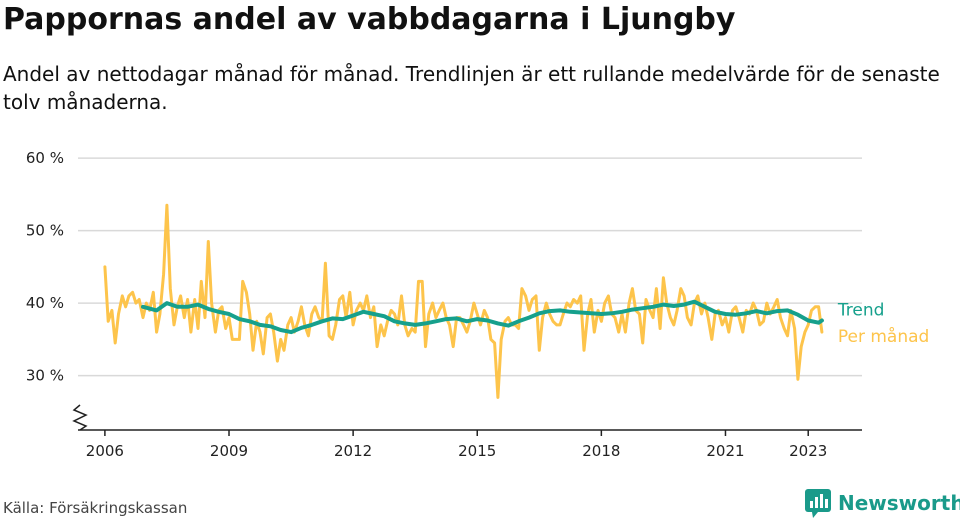  Describe the element at coordinates (353, 451) in the screenshot. I see `x-tick-label: 2012` at that location.